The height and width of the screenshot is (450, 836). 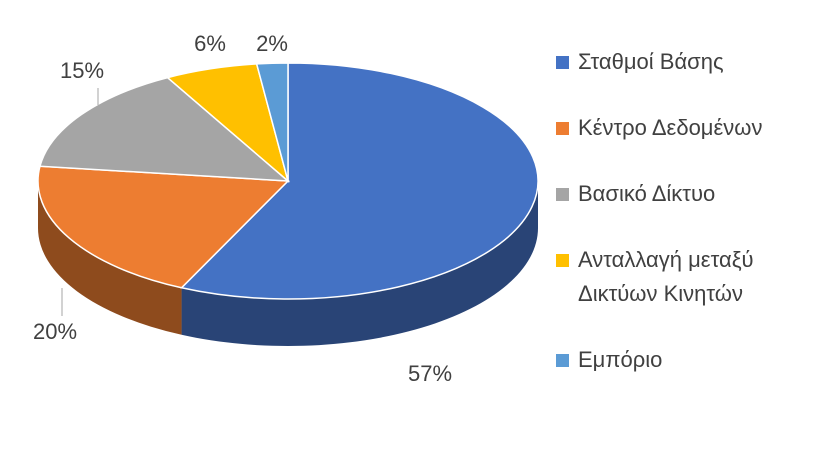 What do you see at coordinates (647, 193) in the screenshot?
I see `legend-label: Βασικό Δίκτυο` at bounding box center [647, 193].